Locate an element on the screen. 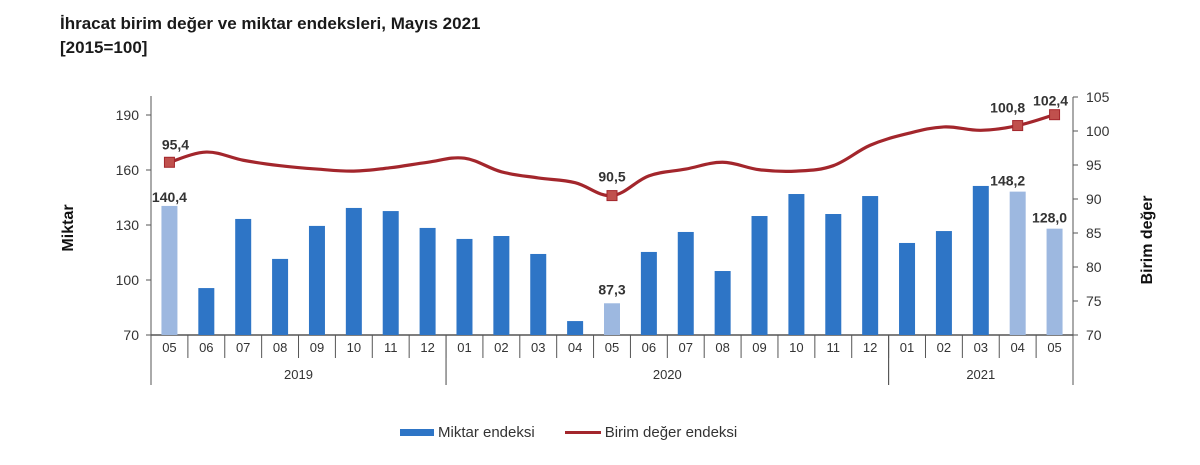  legend-item-birim-deger: Birim değer endeksi is located at coordinates (651, 432).